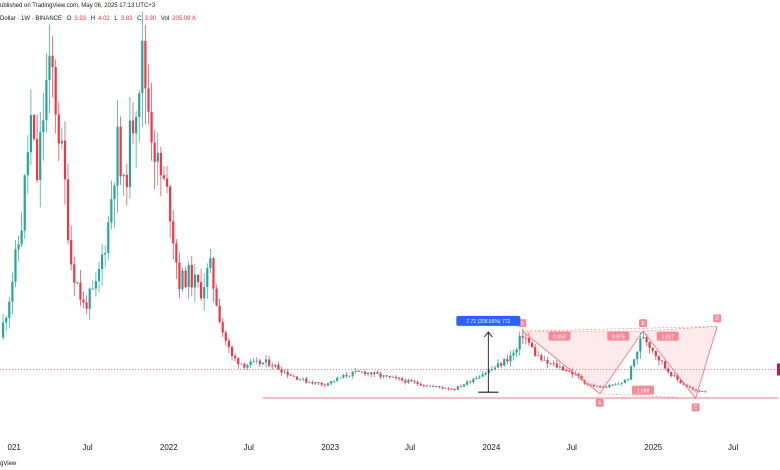 The image size is (780, 470). What do you see at coordinates (647, 396) in the screenshot?
I see `pattern-ratio-line` at bounding box center [647, 396].